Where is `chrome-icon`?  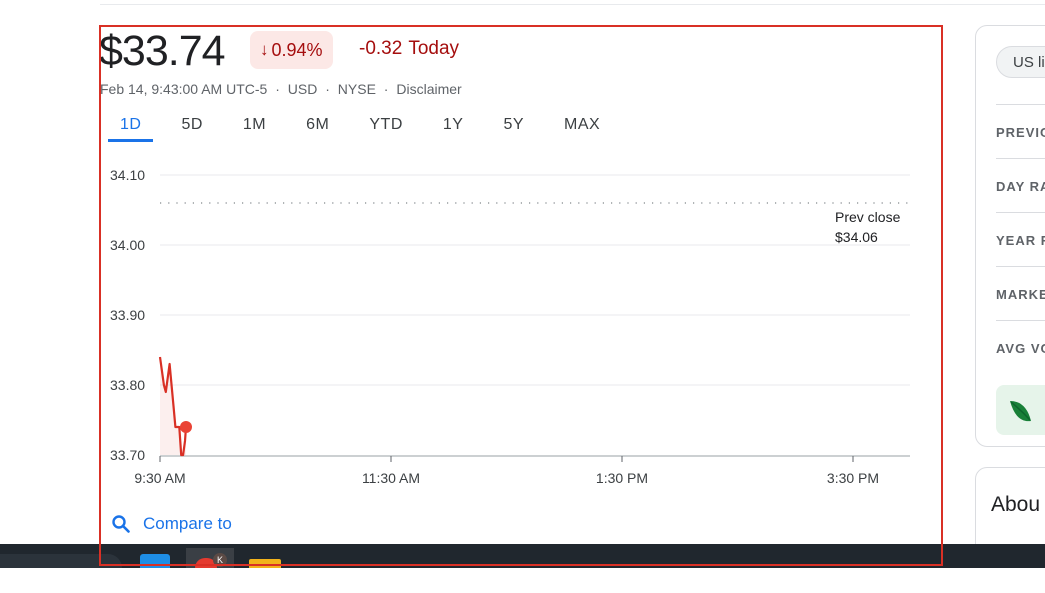
chrome-icon is located at coordinates (206, 563).